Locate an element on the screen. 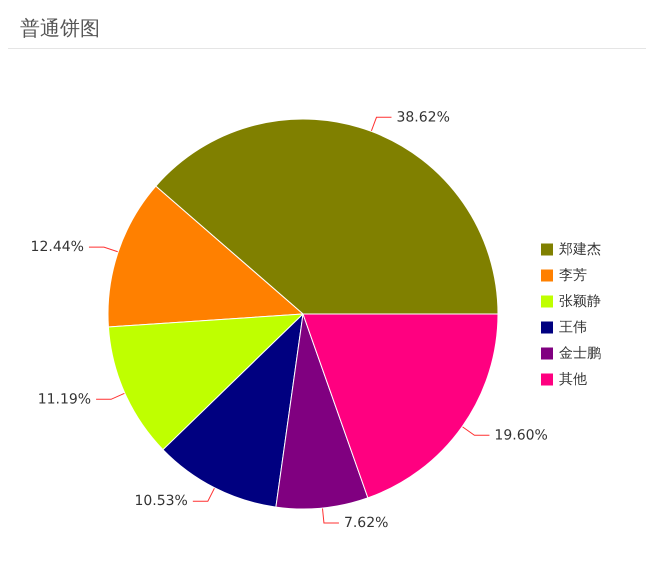 The height and width of the screenshot is (588, 654). legend-label: 王伟 is located at coordinates (573, 328).